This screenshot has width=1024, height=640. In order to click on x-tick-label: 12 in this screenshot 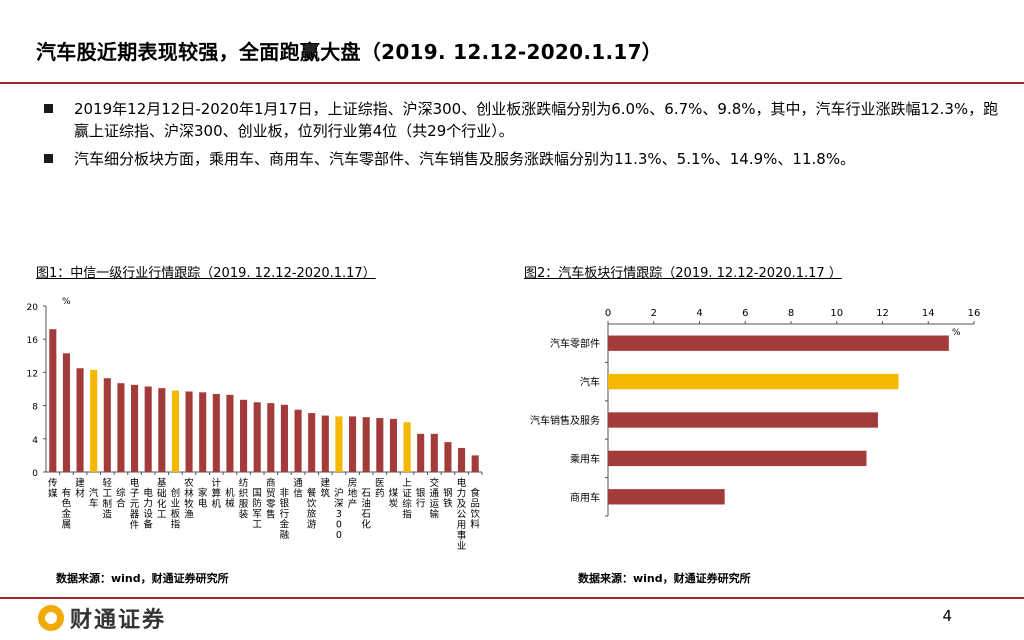, I will do `click(882, 313)`.